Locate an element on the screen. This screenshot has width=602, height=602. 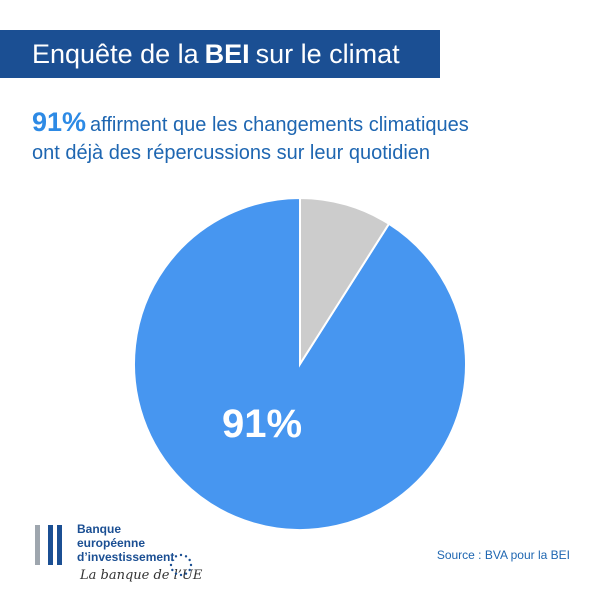
eib-bars-logo-icon is located at coordinates (53, 545).